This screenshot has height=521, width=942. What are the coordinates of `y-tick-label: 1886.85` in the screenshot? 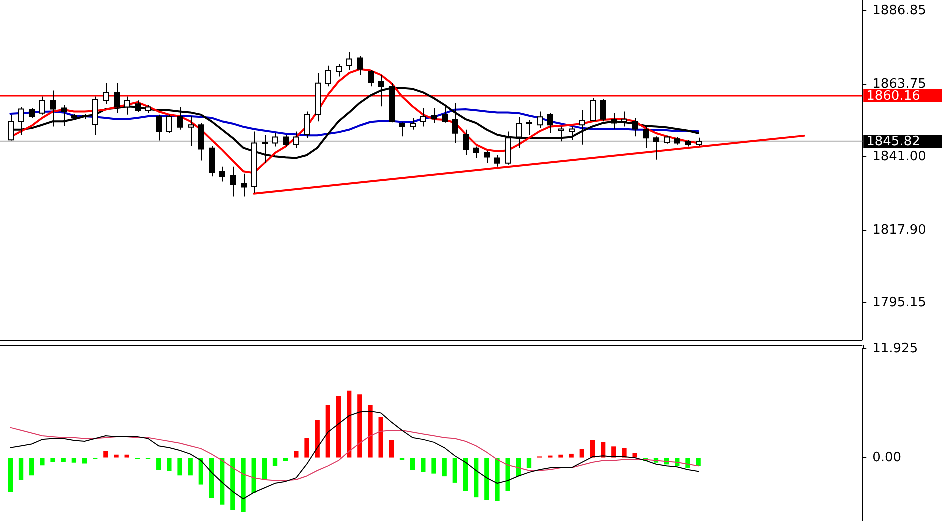 It's located at (899, 10).